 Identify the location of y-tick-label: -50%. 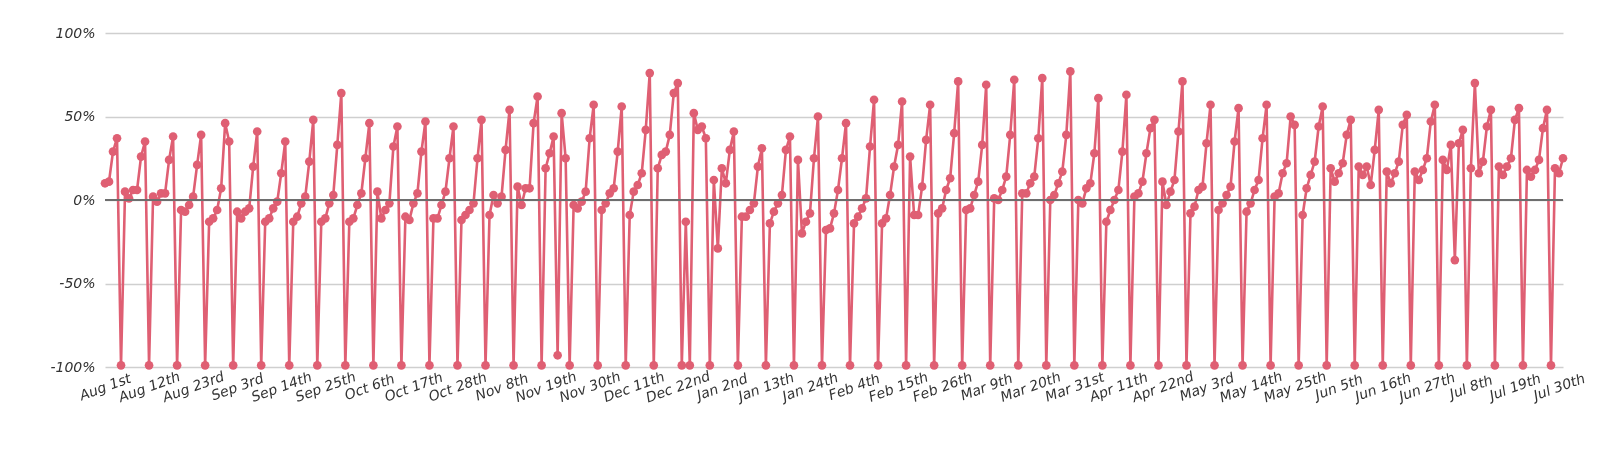
(77, 283).